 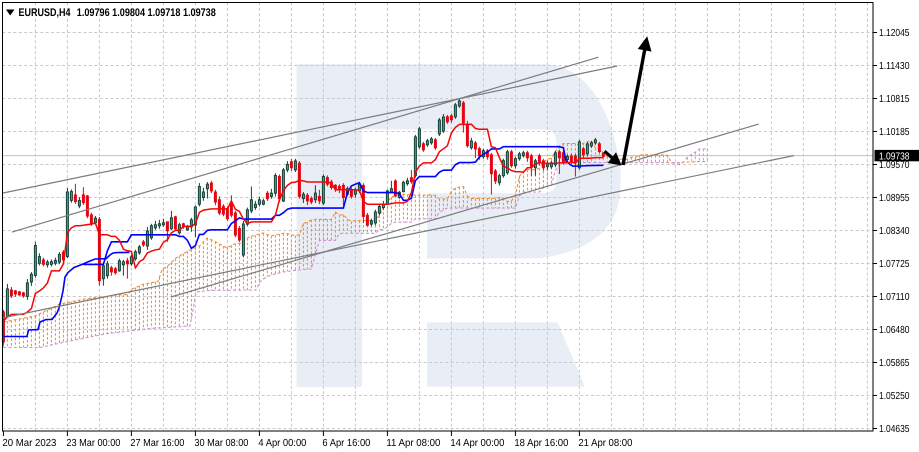 I want to click on svg-text: 1.08340, so click(x=894, y=231).